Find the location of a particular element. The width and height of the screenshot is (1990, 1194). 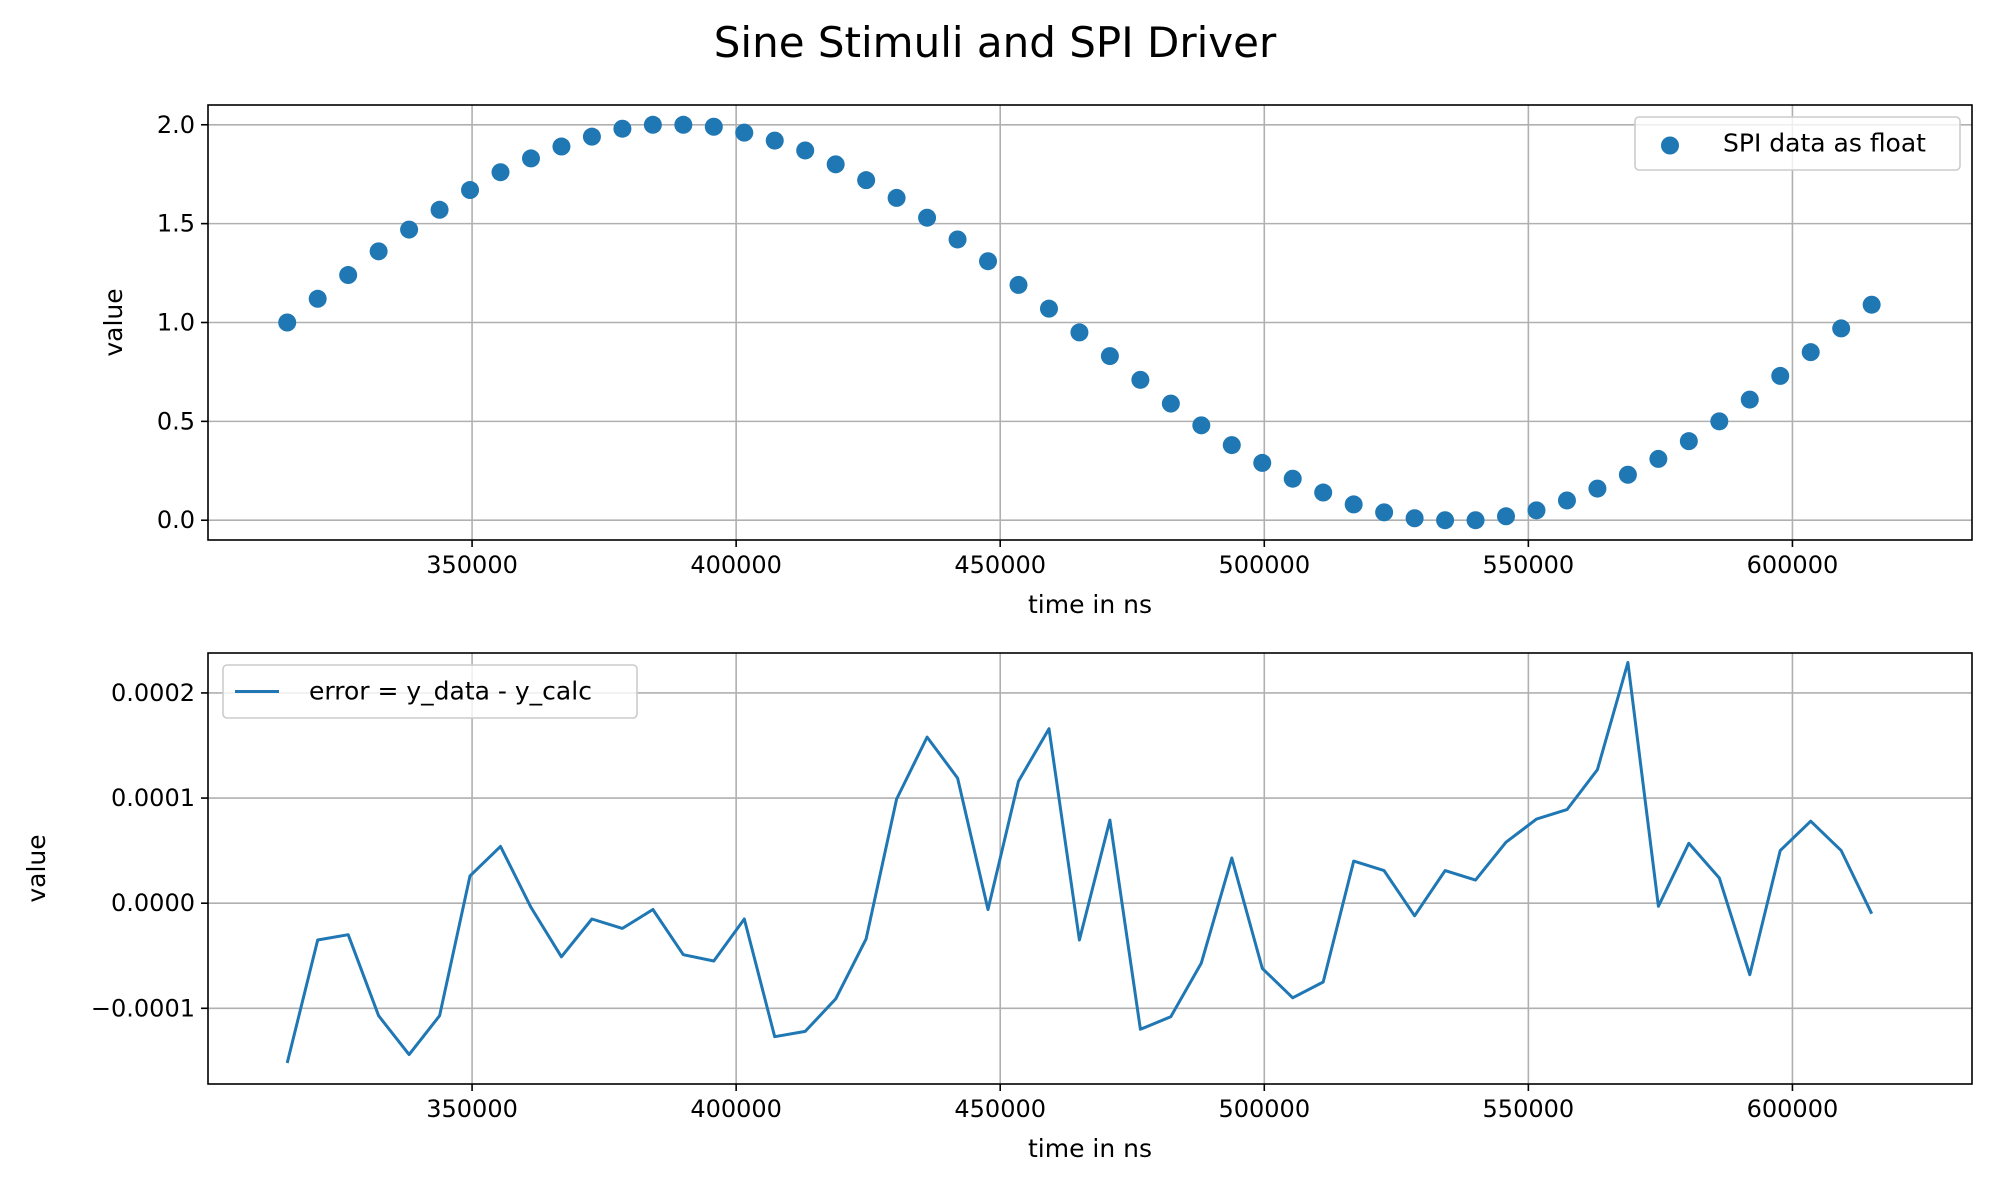

y-tick-label: 0.5 is located at coordinates (176, 421).